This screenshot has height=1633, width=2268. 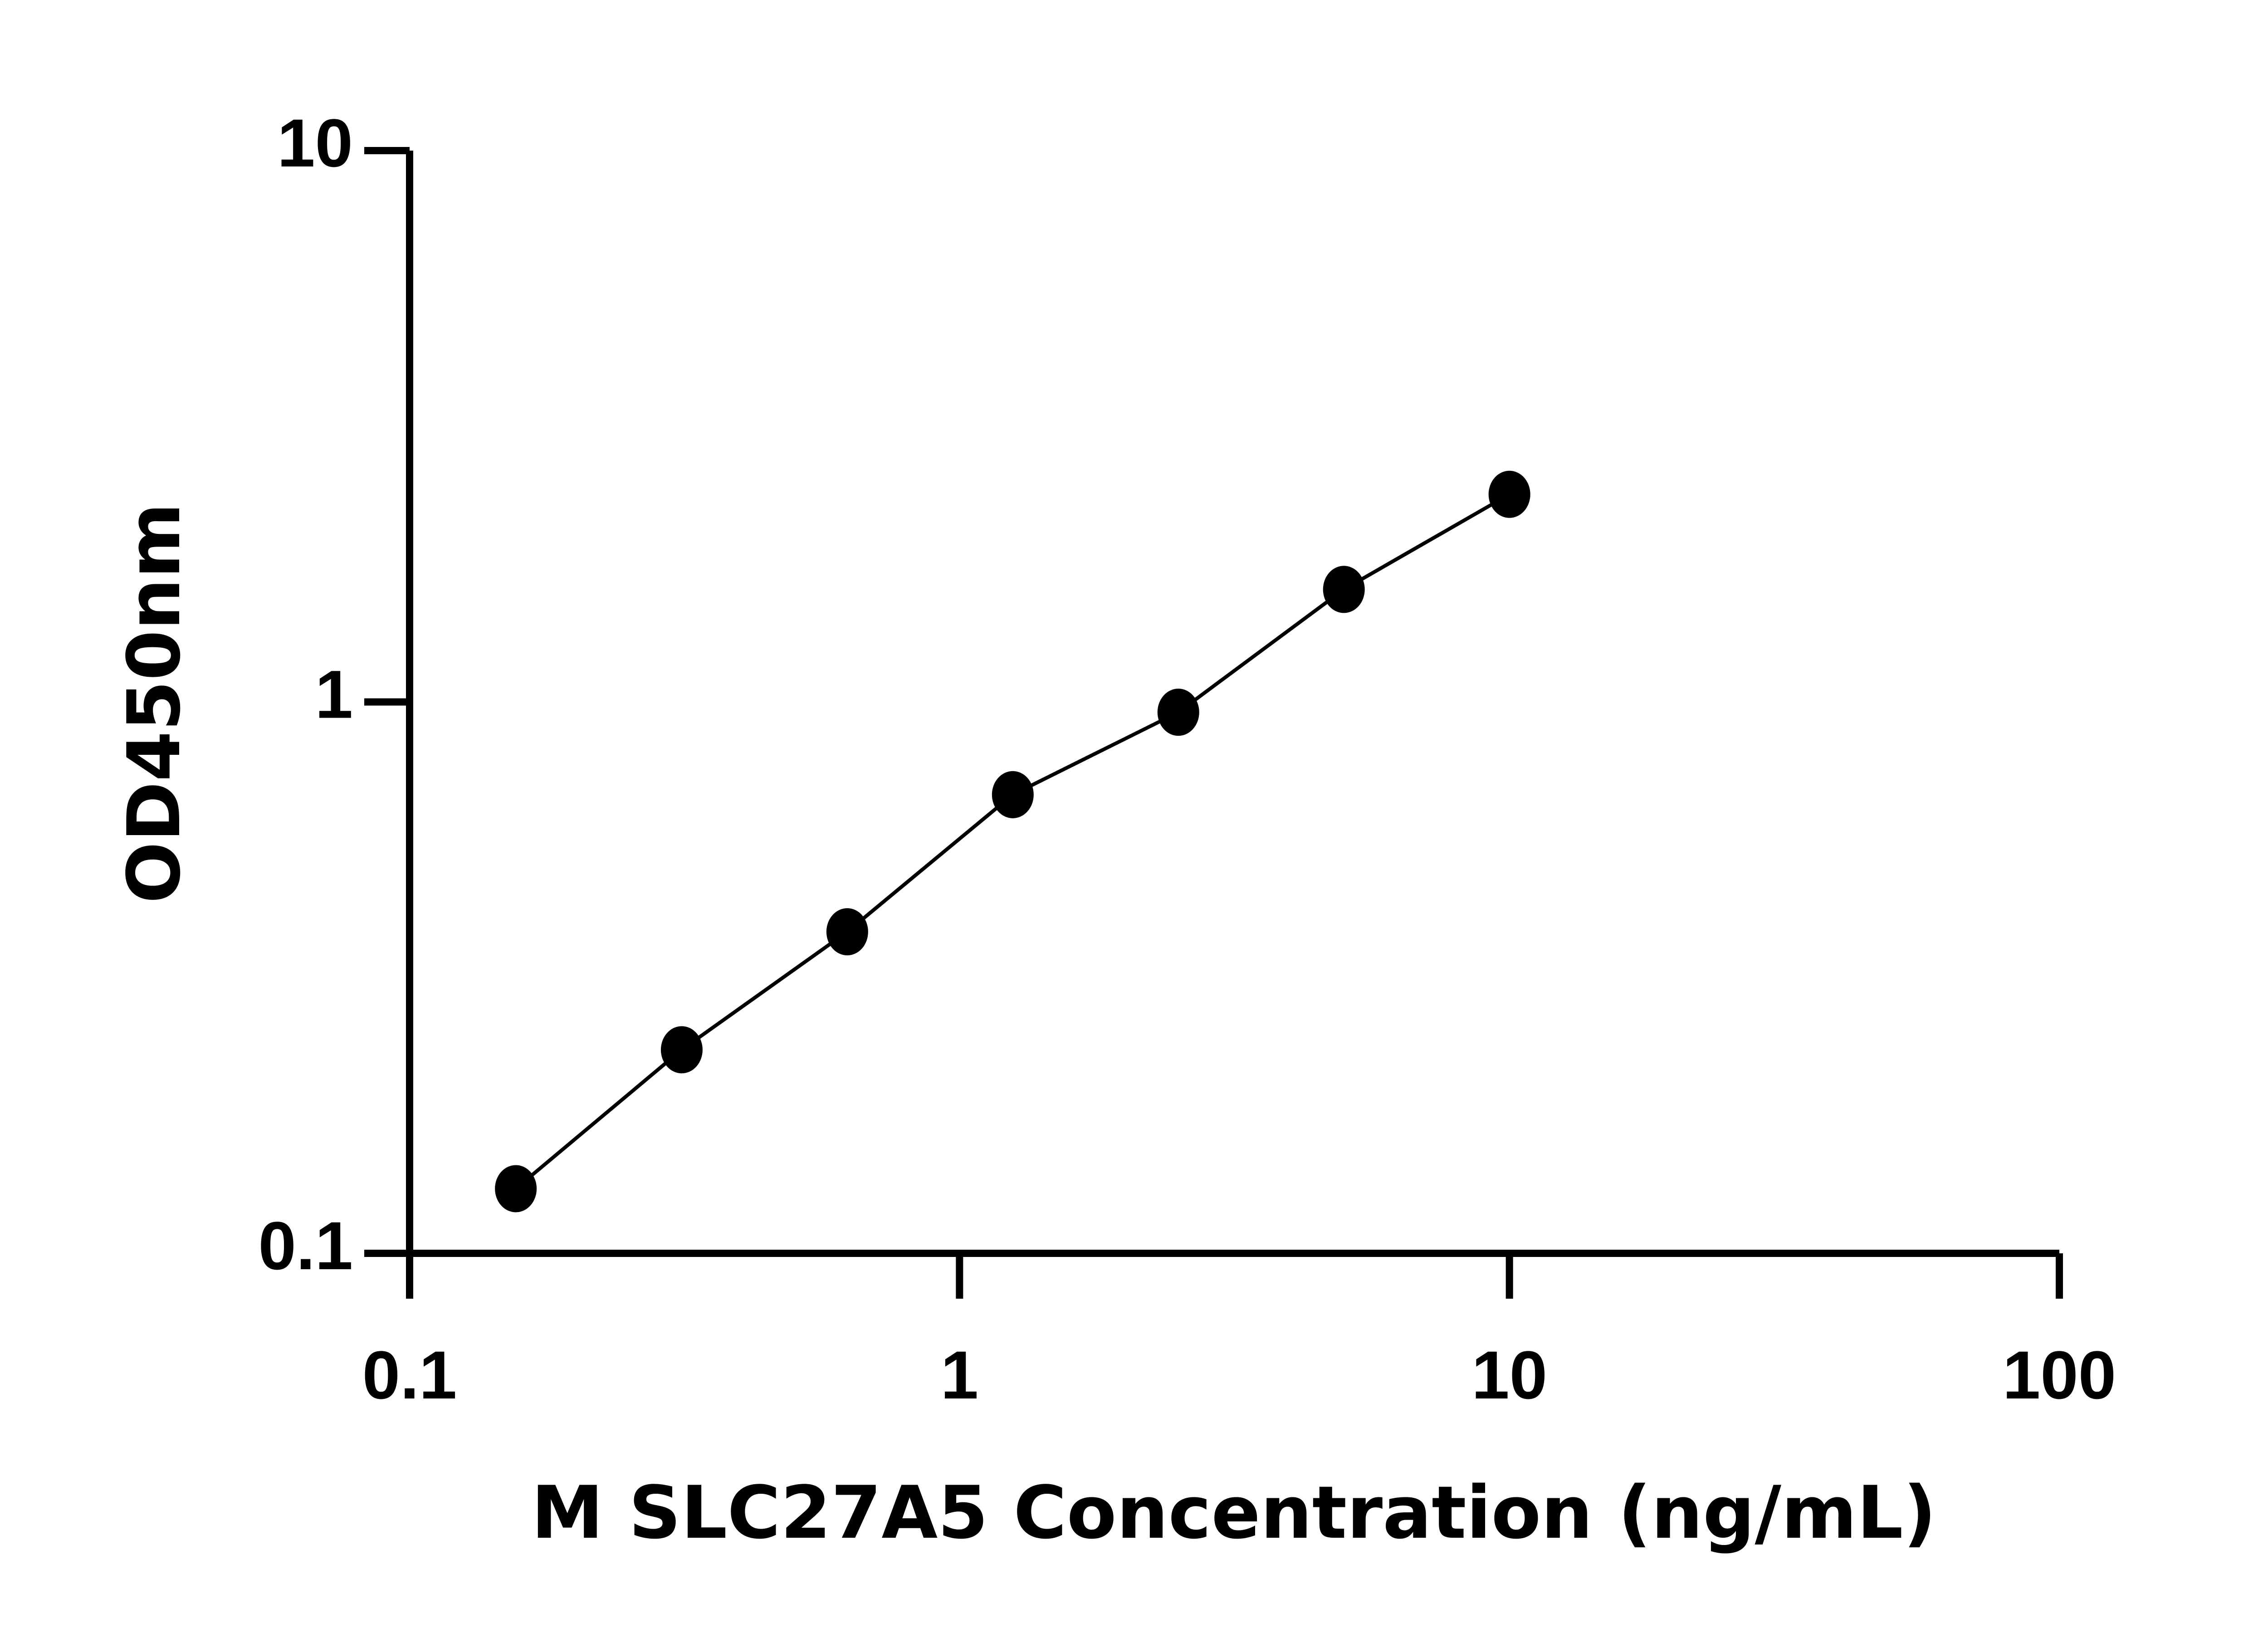 I want to click on x-tick-label: 1, so click(x=960, y=1375).